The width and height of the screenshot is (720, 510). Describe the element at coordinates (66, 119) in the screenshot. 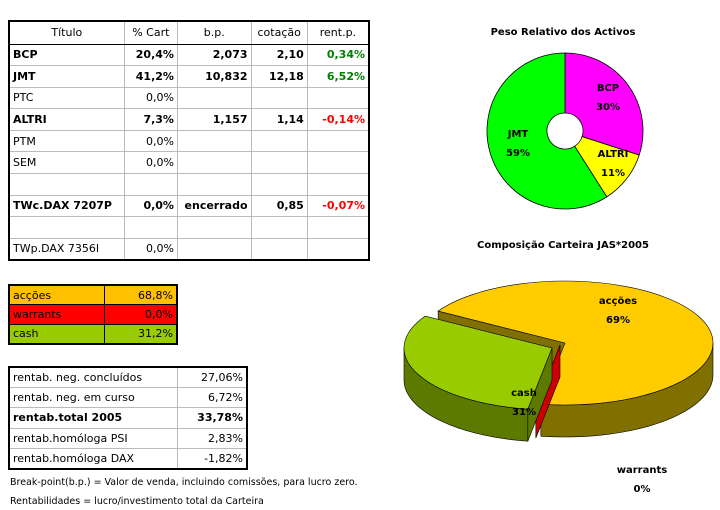

I see `cell: ALTRI` at that location.